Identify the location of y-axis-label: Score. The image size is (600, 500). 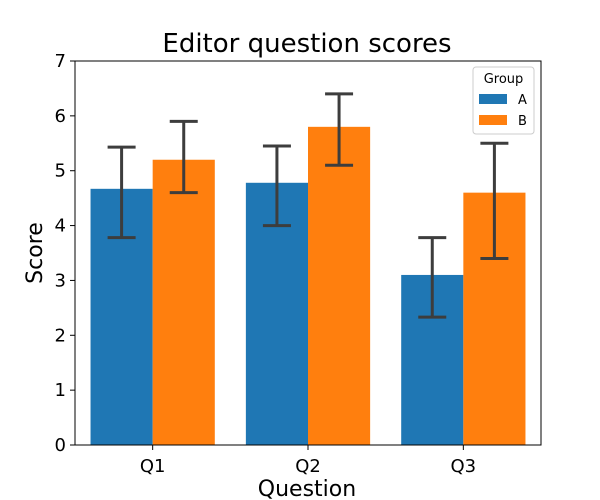
(35, 253).